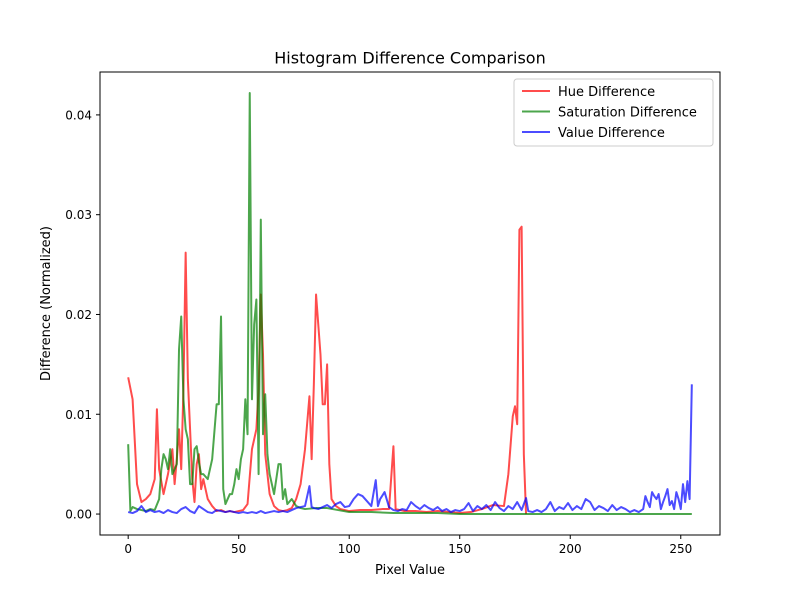 The image size is (800, 600). What do you see at coordinates (410, 570) in the screenshot?
I see `x-axis-label: Pixel Value` at bounding box center [410, 570].